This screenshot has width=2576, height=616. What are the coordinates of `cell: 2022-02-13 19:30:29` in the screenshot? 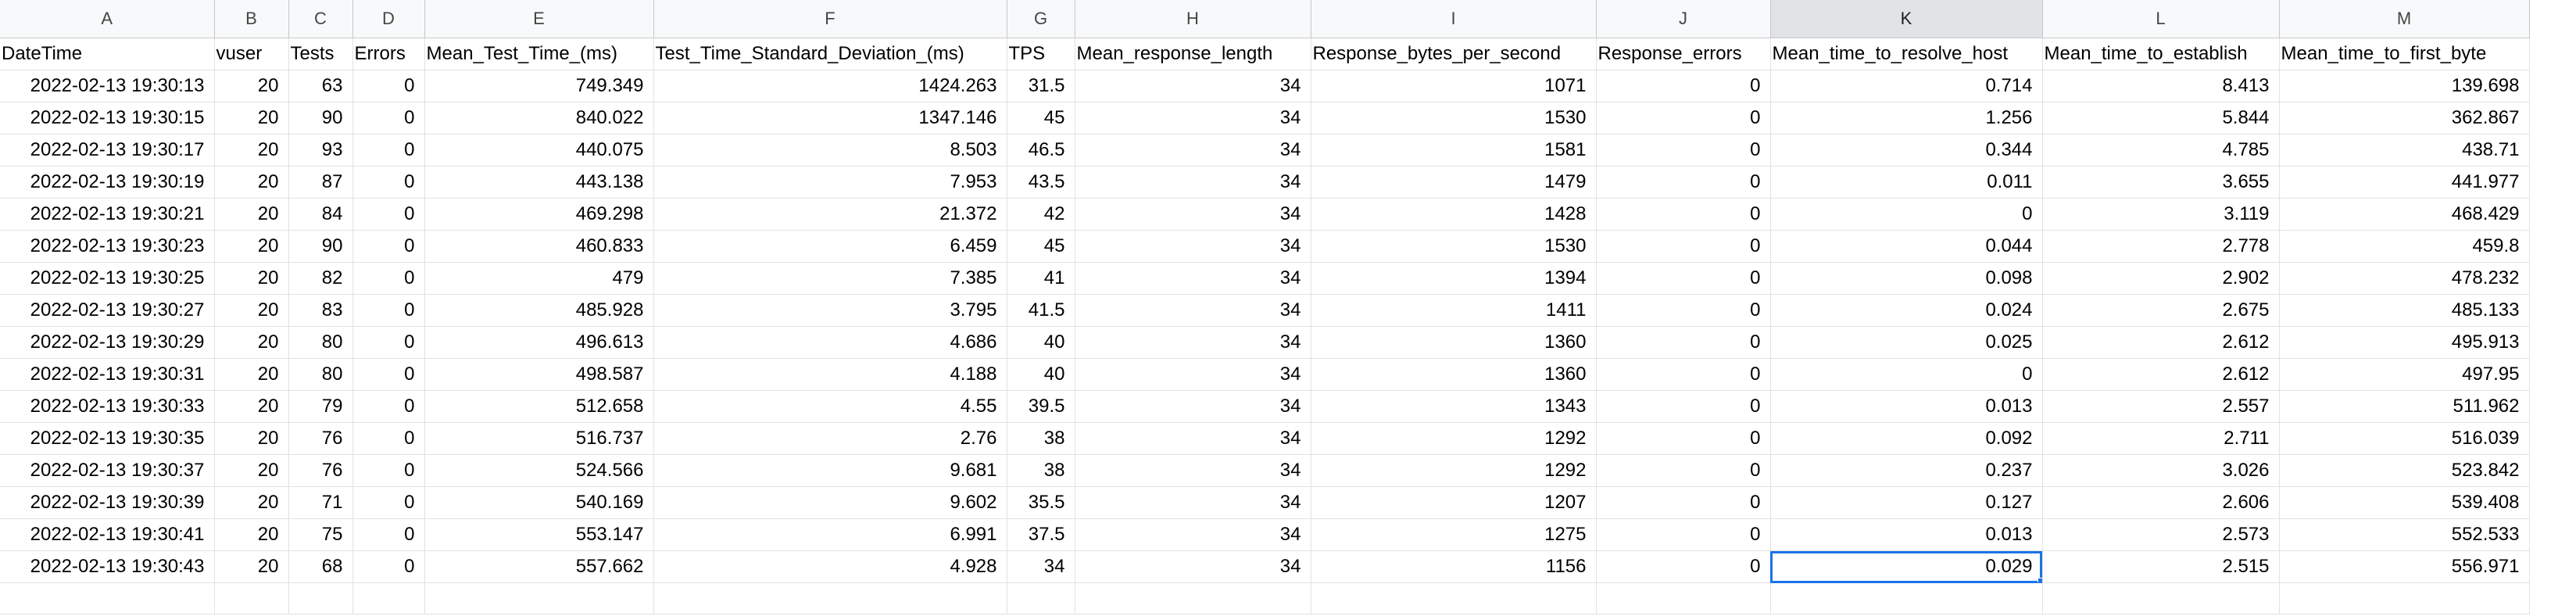 It's located at (107, 342).